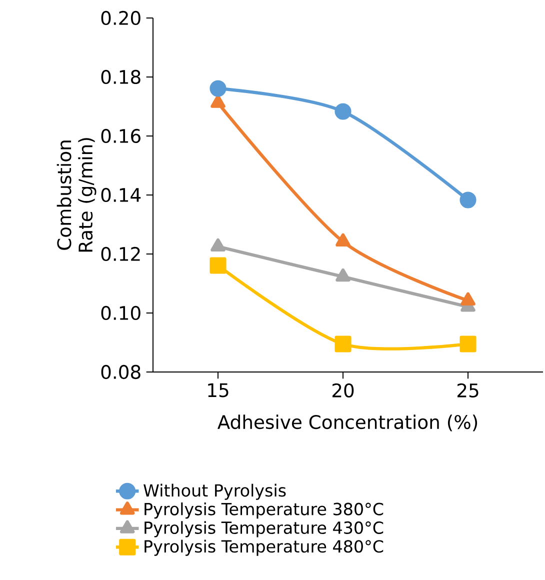  I want to click on y-tick-label: 0.16, so click(120, 136).